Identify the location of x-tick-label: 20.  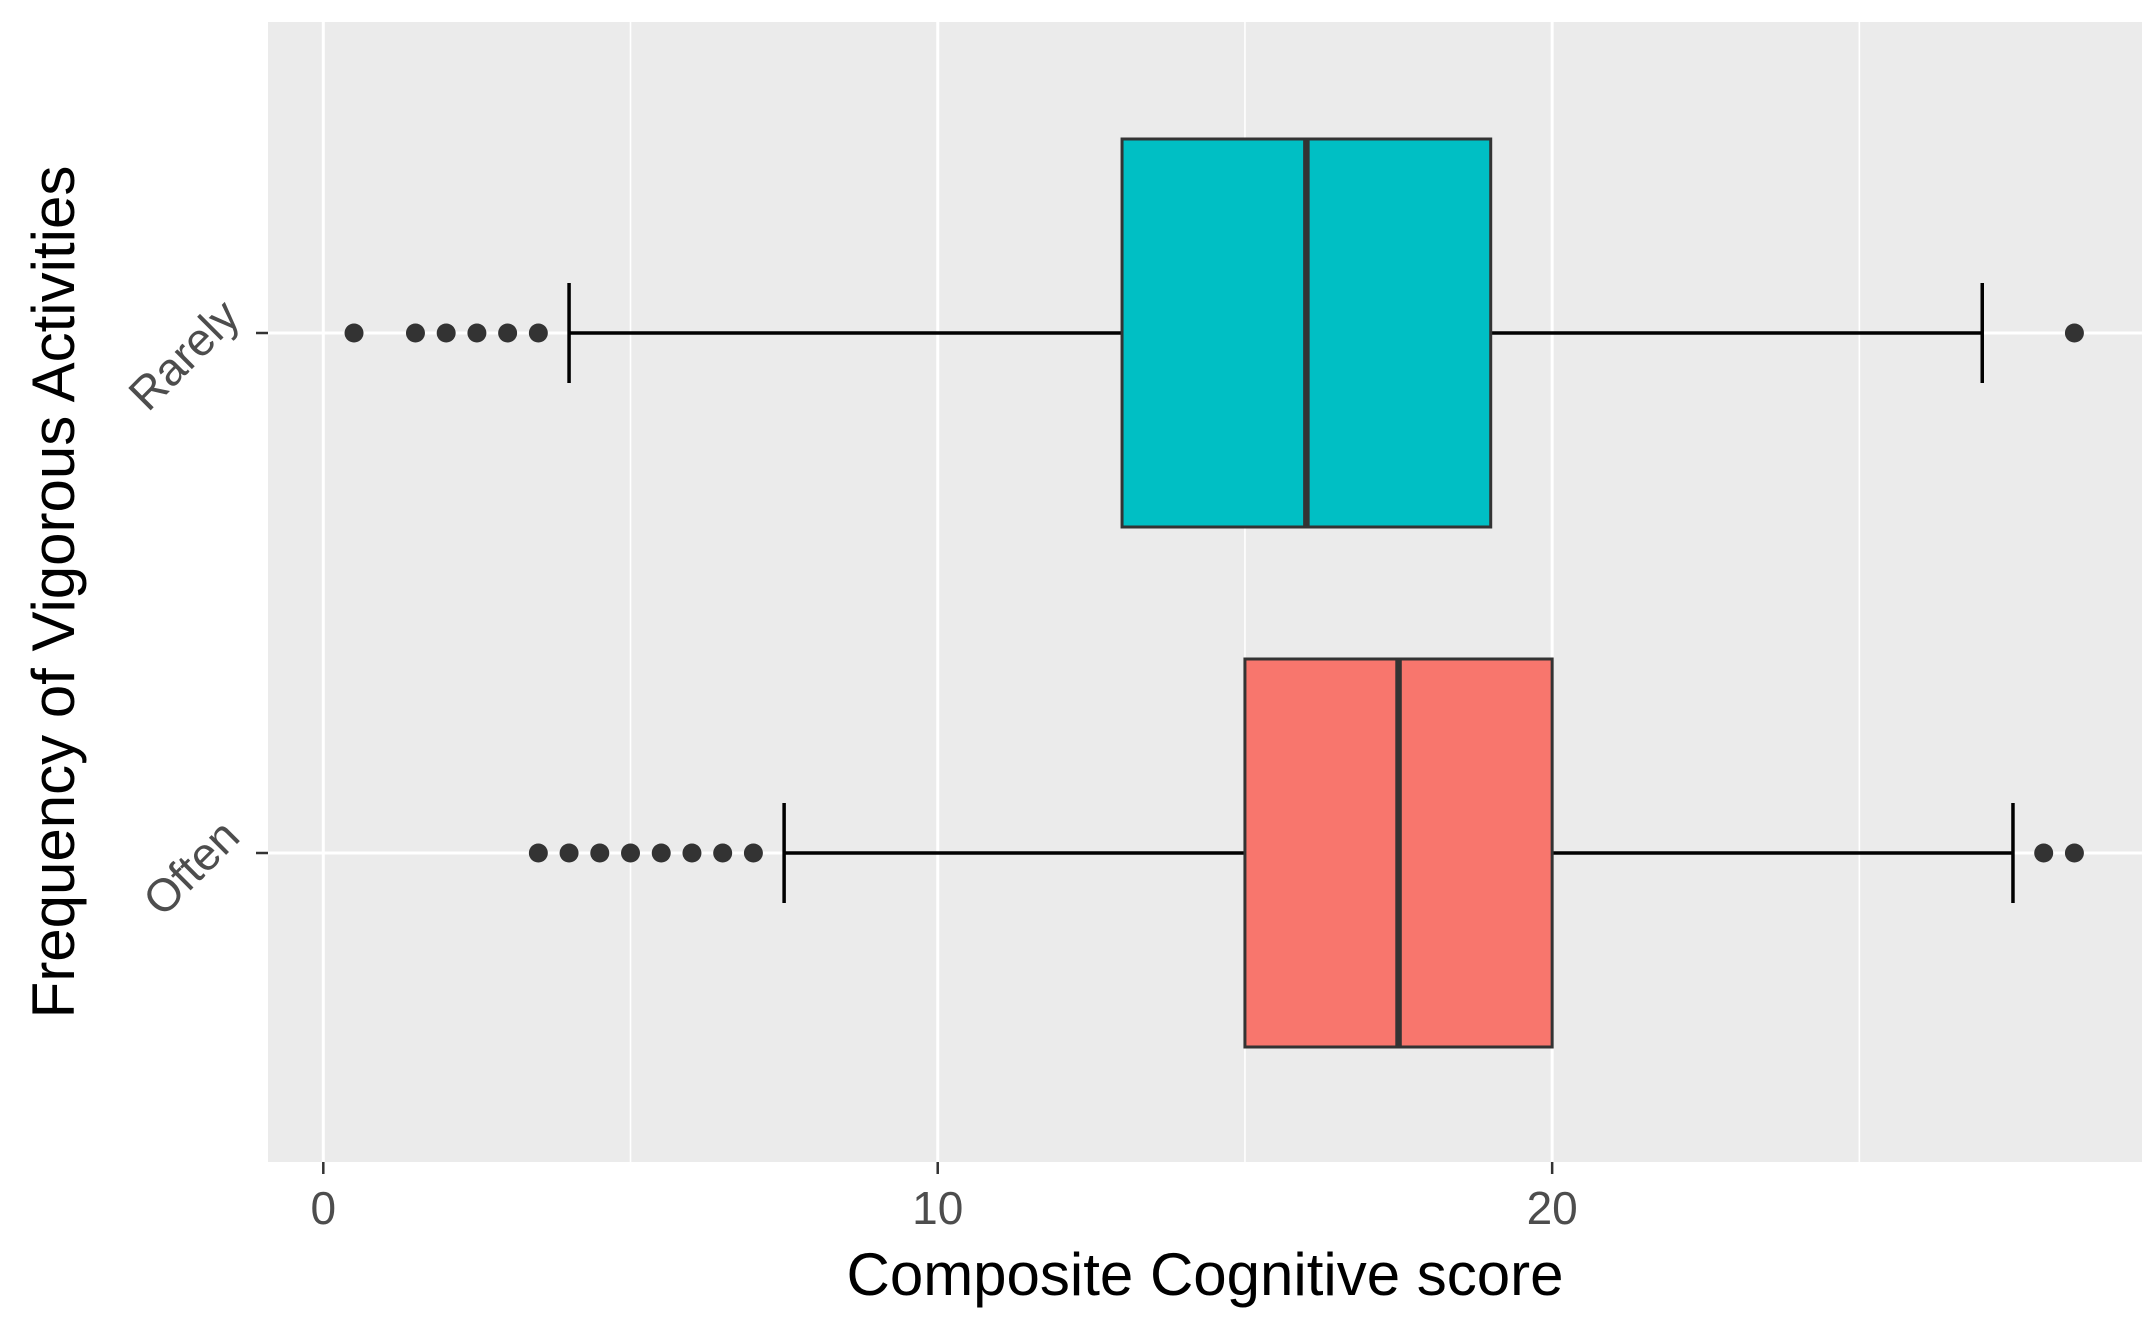
(1552, 1208).